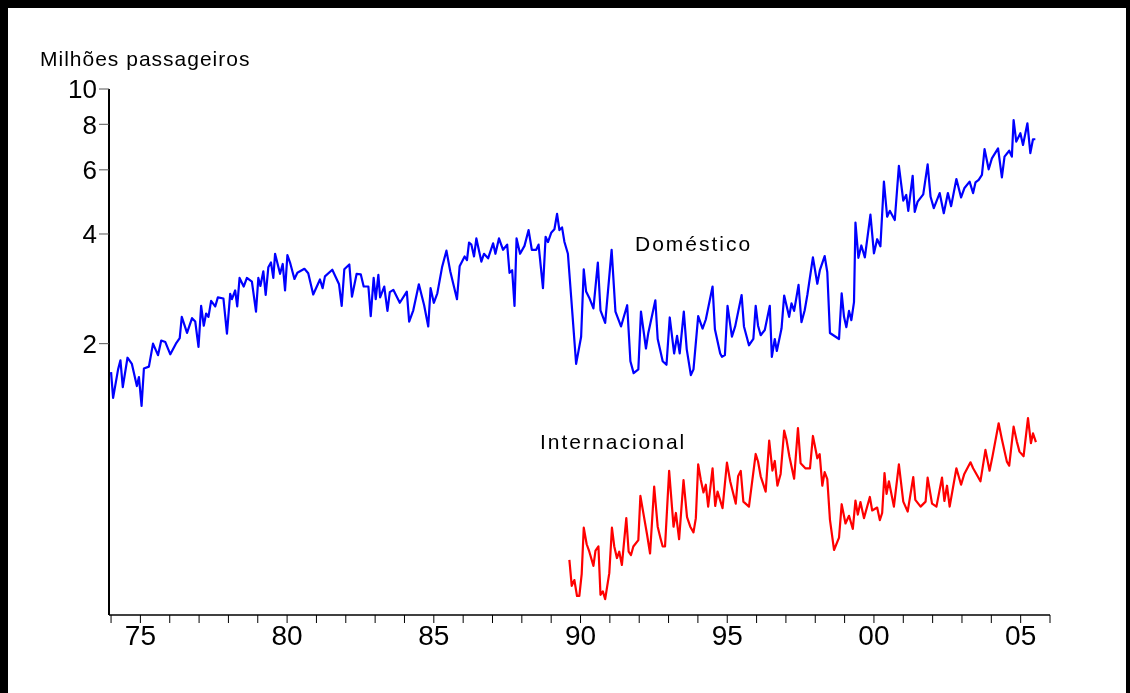  What do you see at coordinates (140, 635) in the screenshot?
I see `x-tick-label: 75` at bounding box center [140, 635].